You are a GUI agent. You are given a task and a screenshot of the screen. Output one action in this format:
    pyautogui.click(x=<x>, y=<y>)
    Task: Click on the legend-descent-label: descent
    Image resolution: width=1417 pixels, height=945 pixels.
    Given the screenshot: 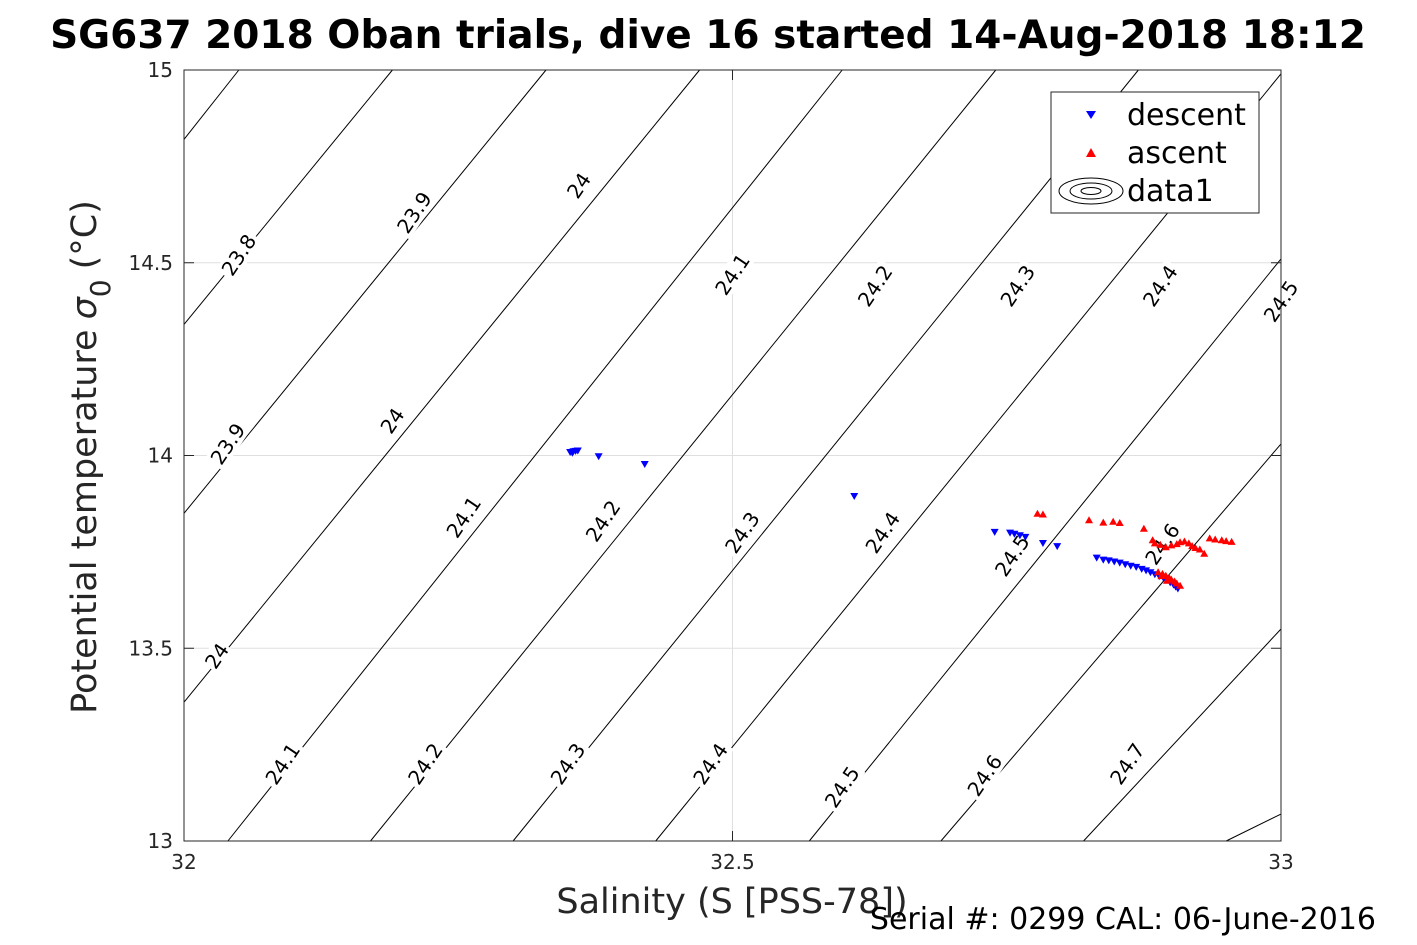 What is the action you would take?
    pyautogui.click(x=1186, y=115)
    